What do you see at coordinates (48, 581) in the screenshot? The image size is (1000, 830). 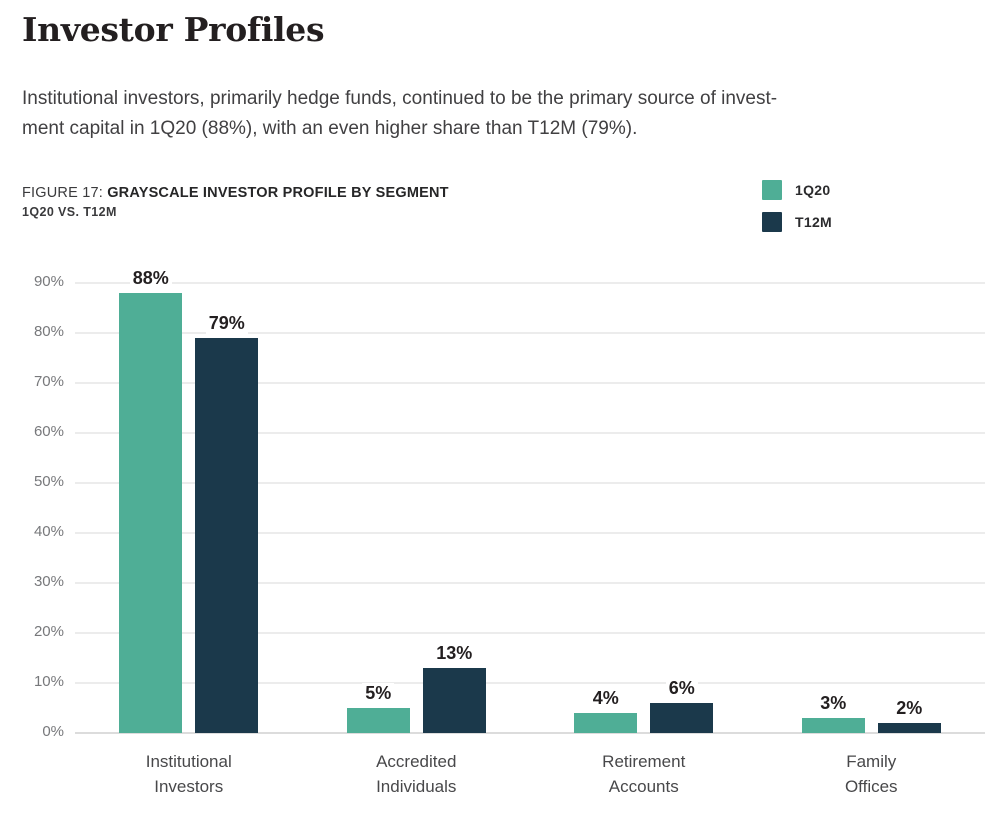 I see `y-axis-tick-30: 30%` at bounding box center [48, 581].